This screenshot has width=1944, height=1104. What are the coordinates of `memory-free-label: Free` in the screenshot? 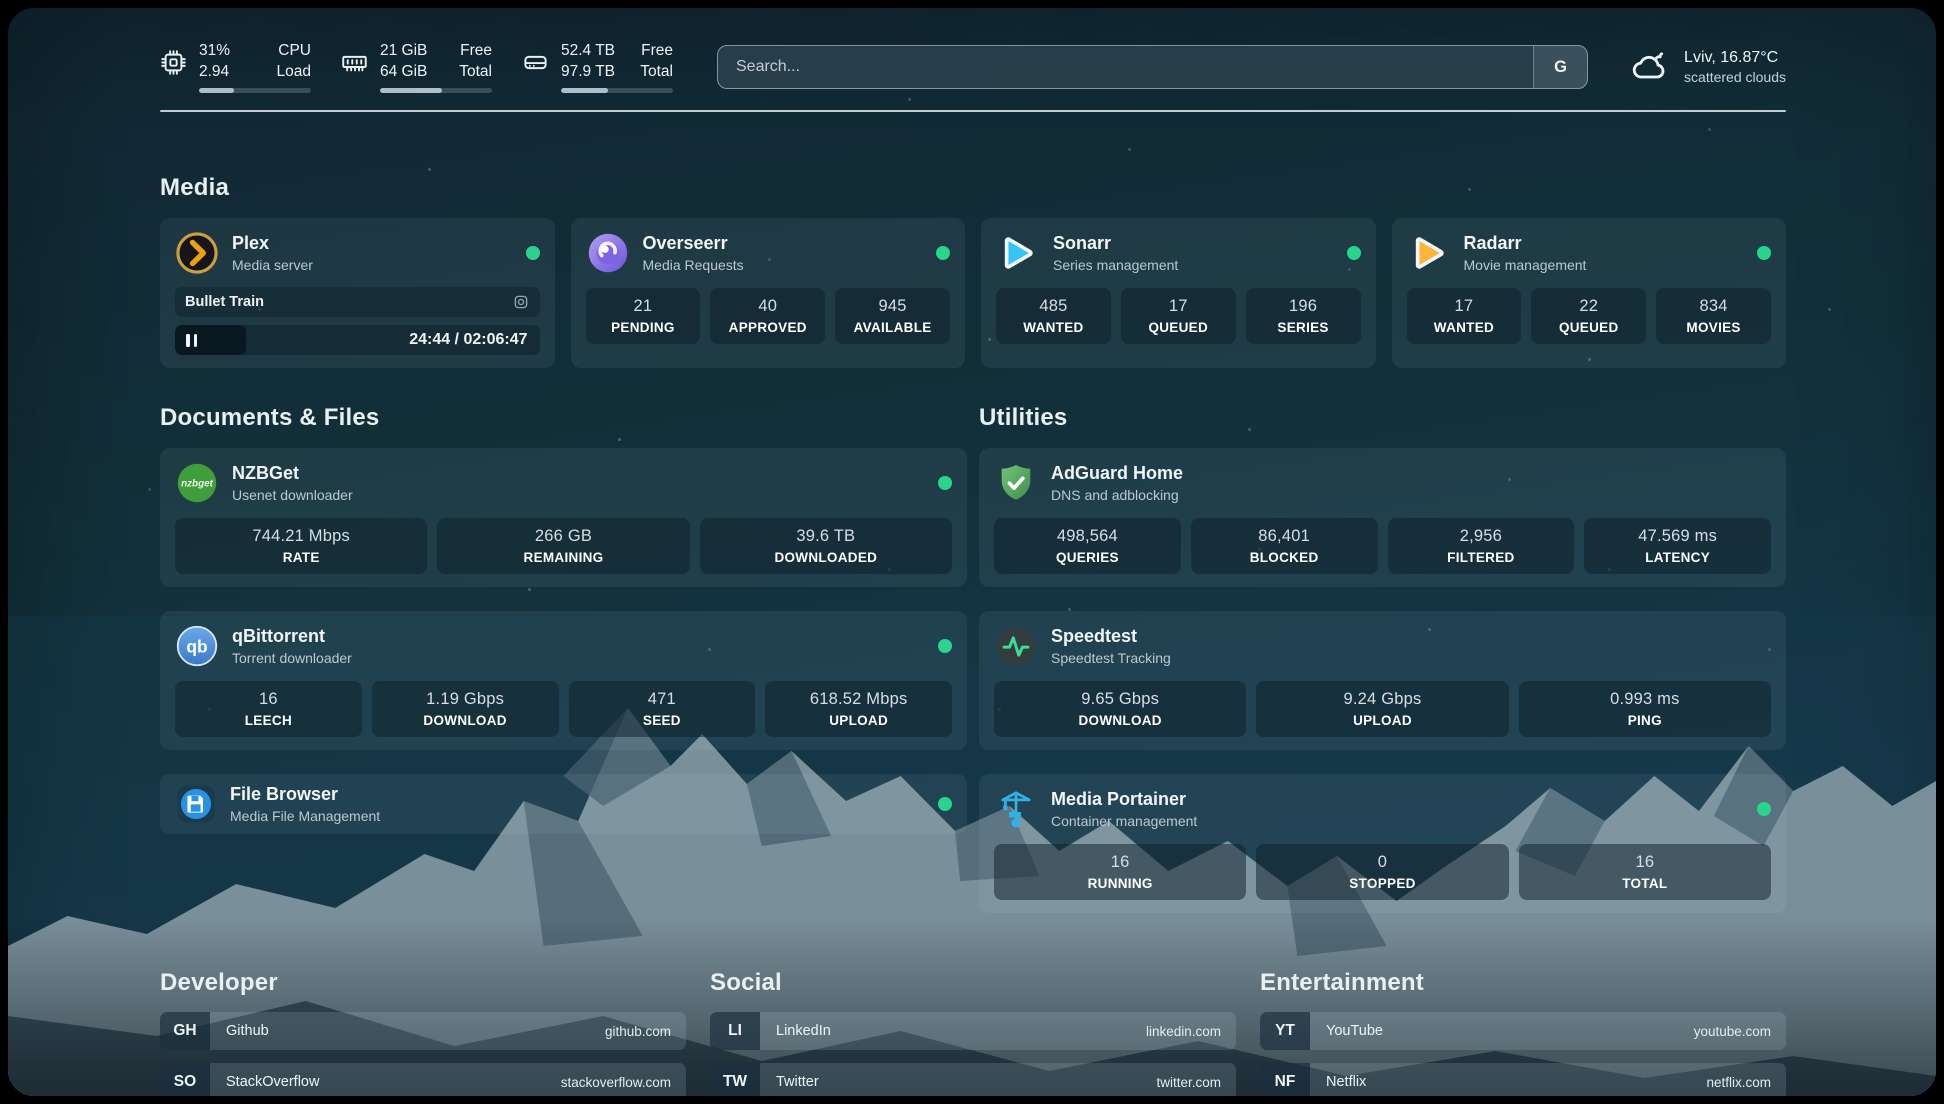 It's located at (476, 51).